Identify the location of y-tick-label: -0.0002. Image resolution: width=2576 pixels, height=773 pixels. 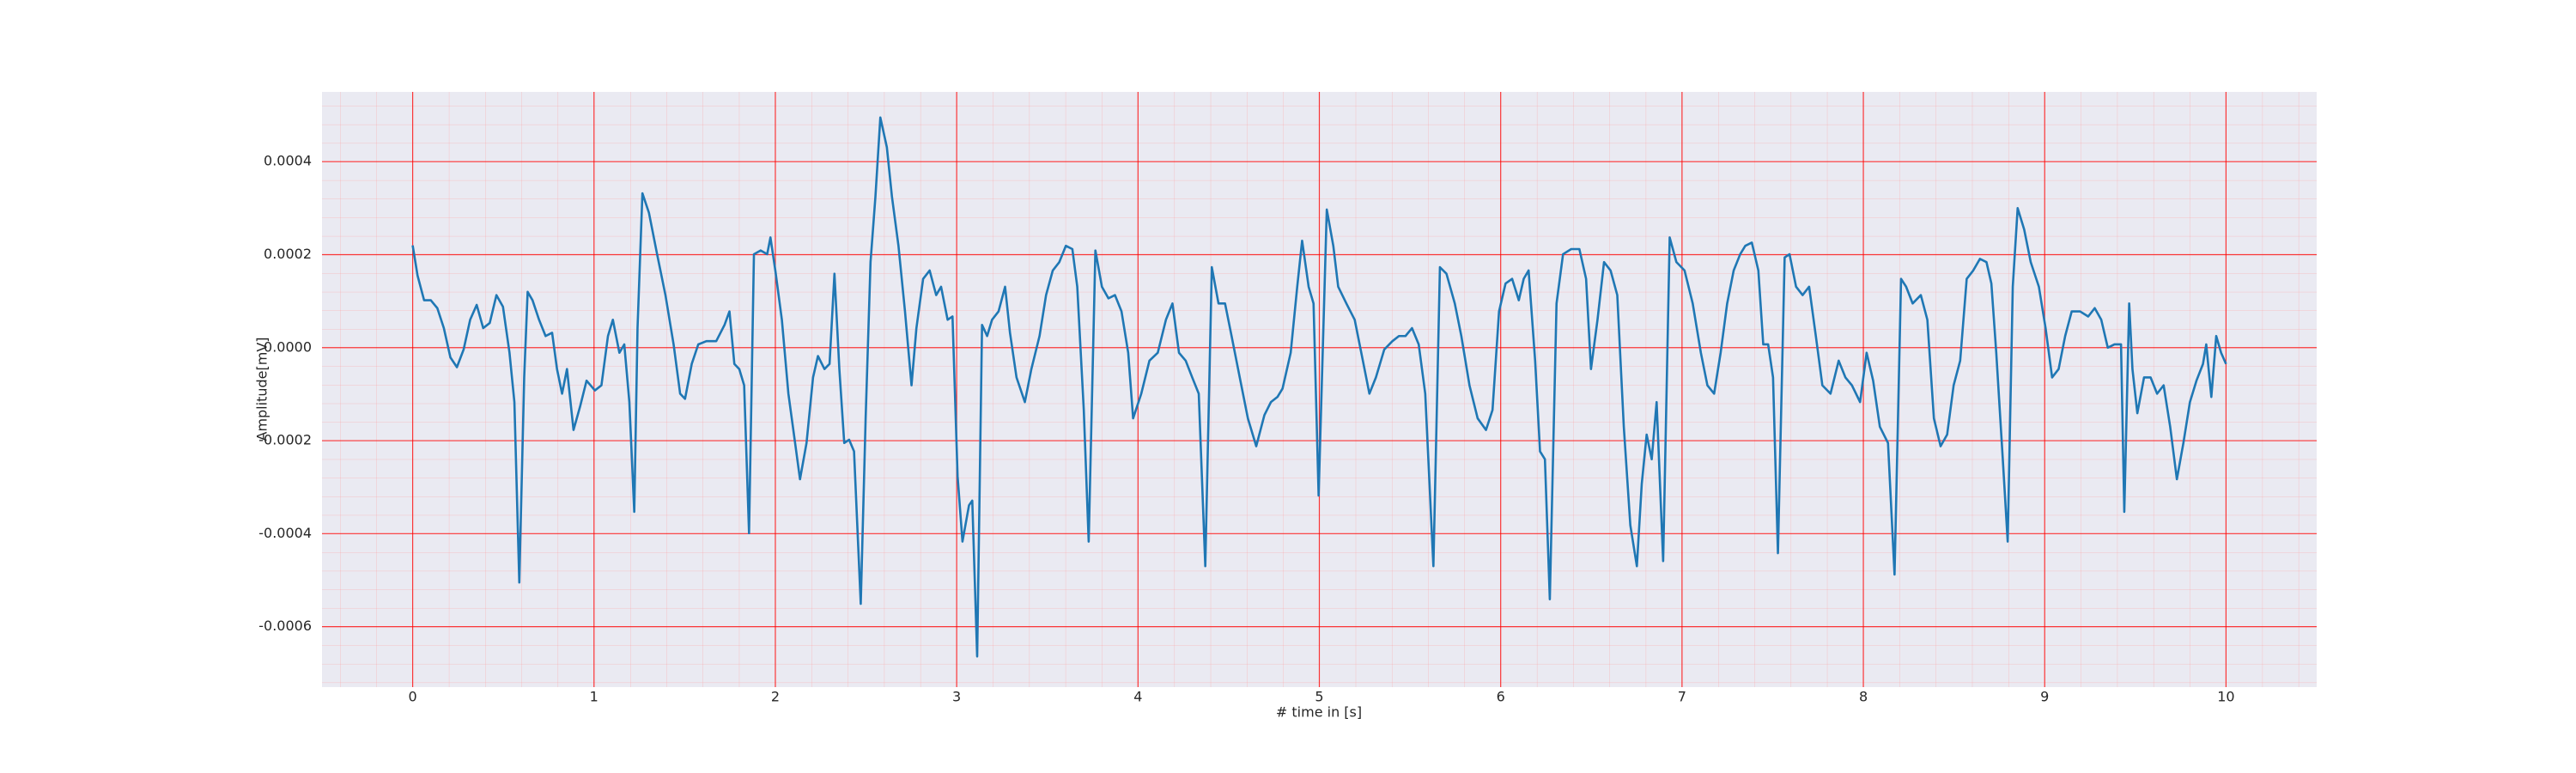
(285, 440).